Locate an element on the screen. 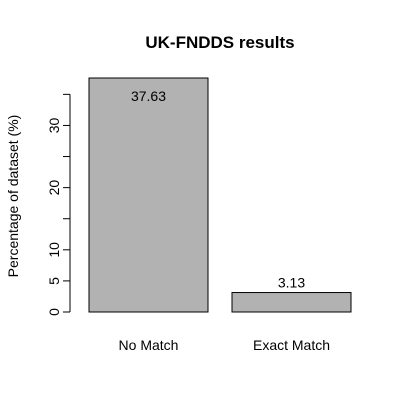  y-tick-label: 30 is located at coordinates (54, 125).